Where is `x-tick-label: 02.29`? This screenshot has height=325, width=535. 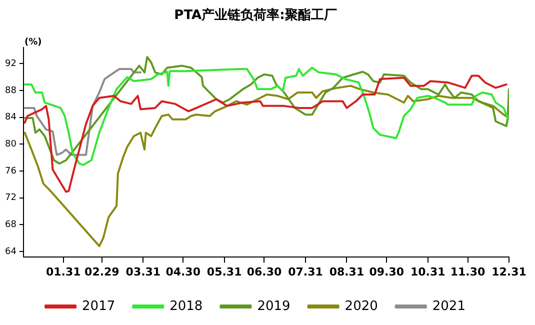 x-tick-label: 02.29 is located at coordinates (102, 271).